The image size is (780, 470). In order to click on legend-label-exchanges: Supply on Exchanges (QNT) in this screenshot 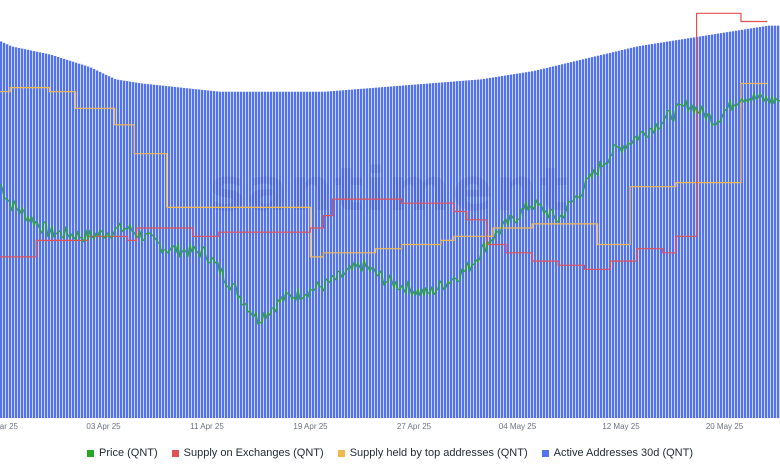, I will do `click(253, 453)`.